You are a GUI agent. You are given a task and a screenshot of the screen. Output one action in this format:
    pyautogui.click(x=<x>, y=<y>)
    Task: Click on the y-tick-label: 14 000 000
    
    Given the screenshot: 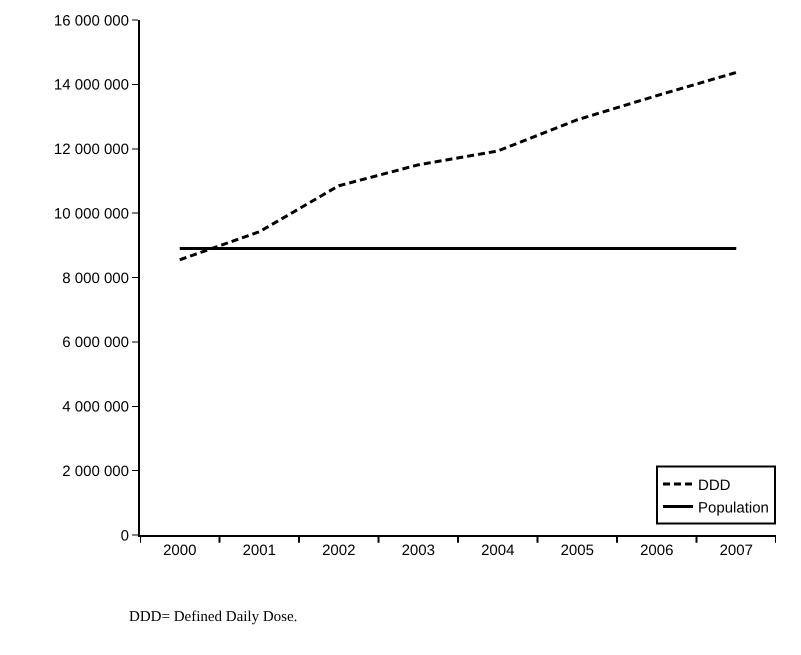 What is the action you would take?
    pyautogui.click(x=91, y=85)
    